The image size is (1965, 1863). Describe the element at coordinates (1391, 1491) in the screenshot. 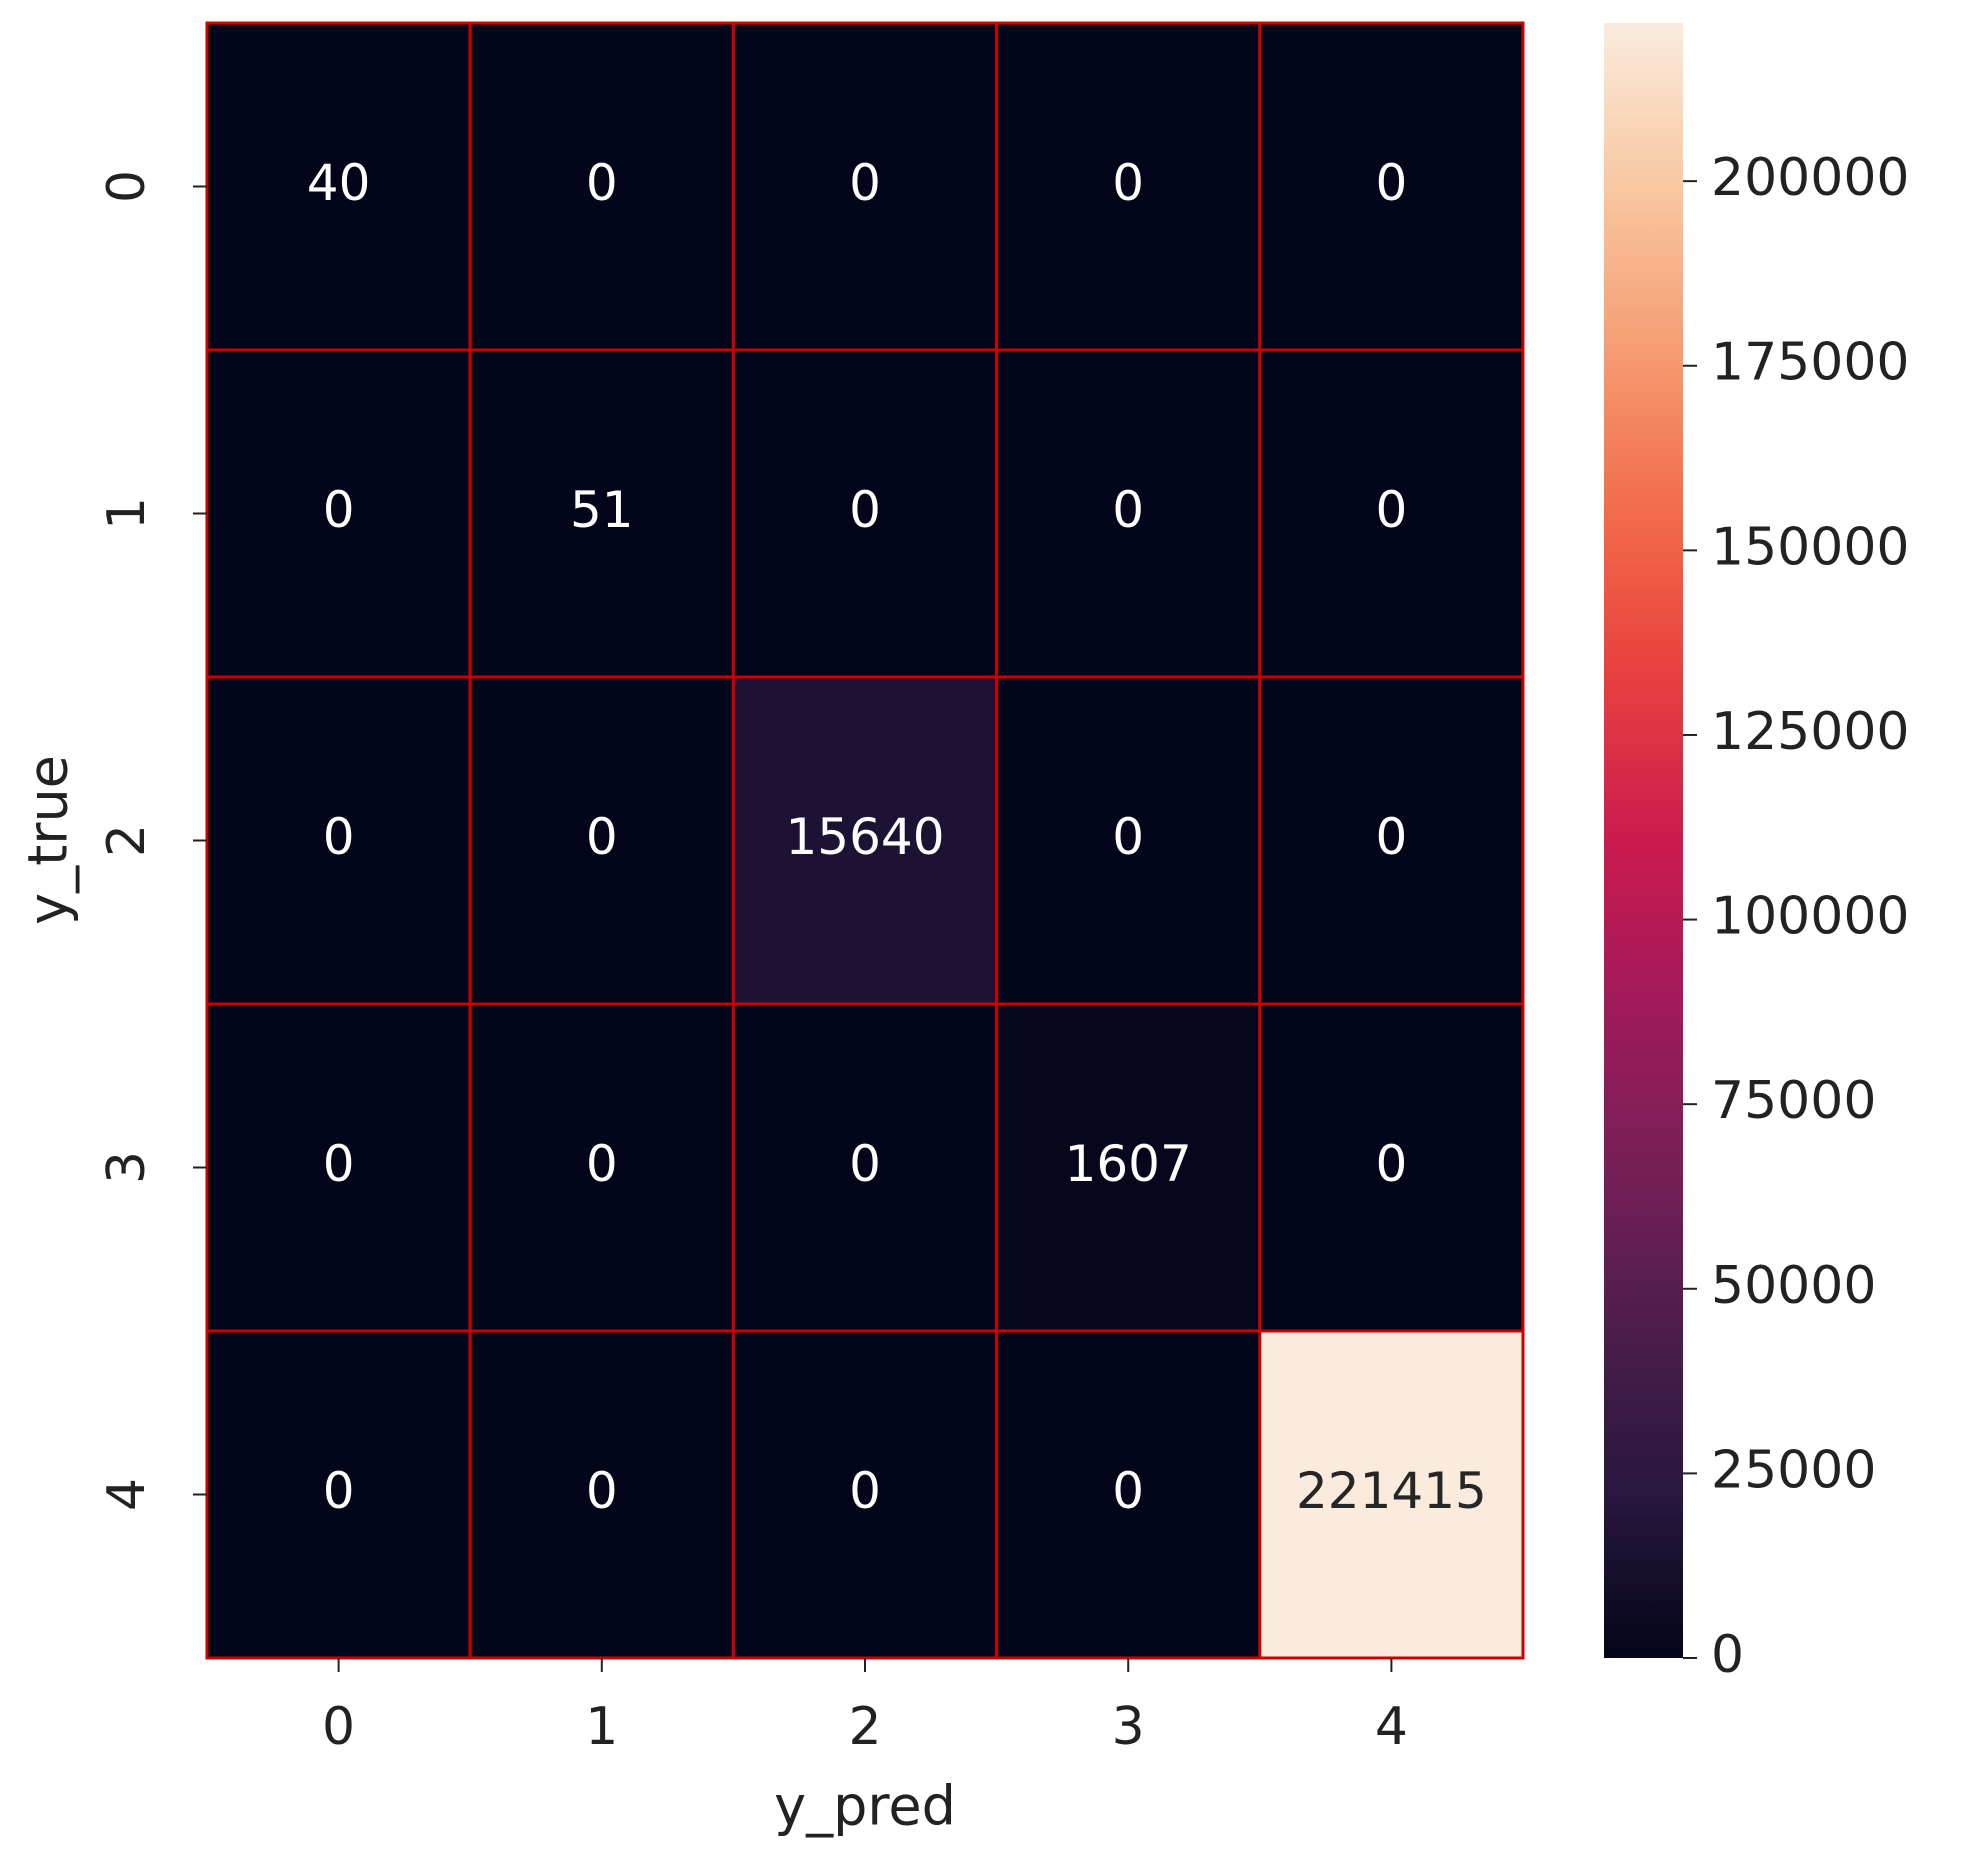

I see `cell-value-label: 221415` at that location.